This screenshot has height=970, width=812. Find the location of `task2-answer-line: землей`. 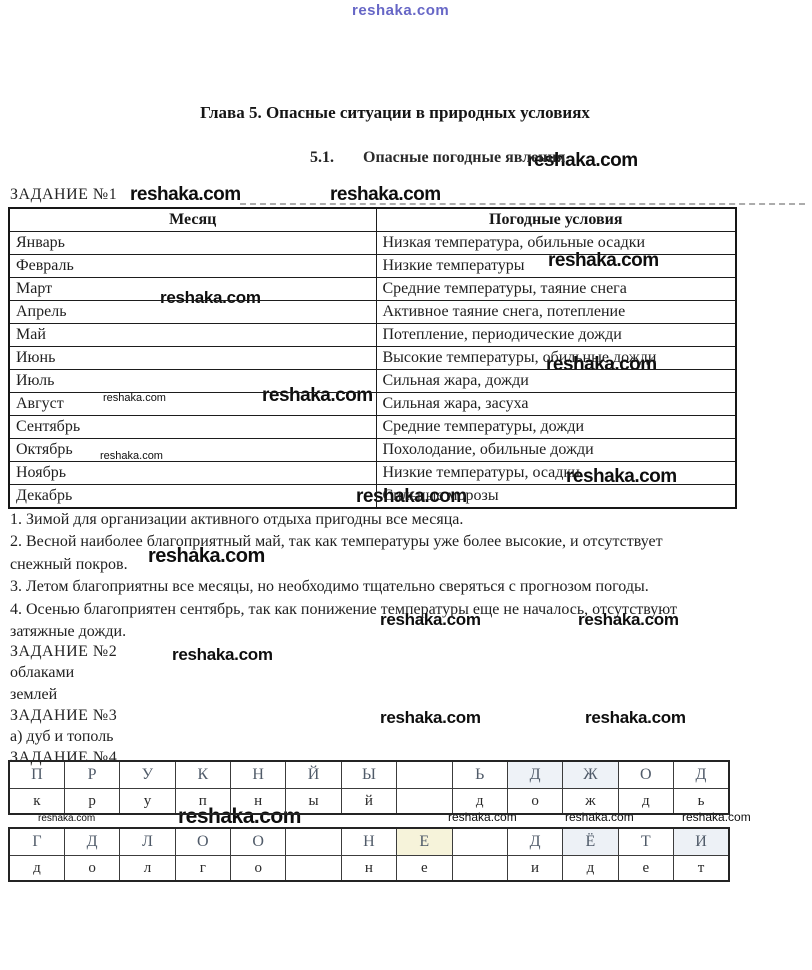

task2-answer-line: землей is located at coordinates (34, 694).